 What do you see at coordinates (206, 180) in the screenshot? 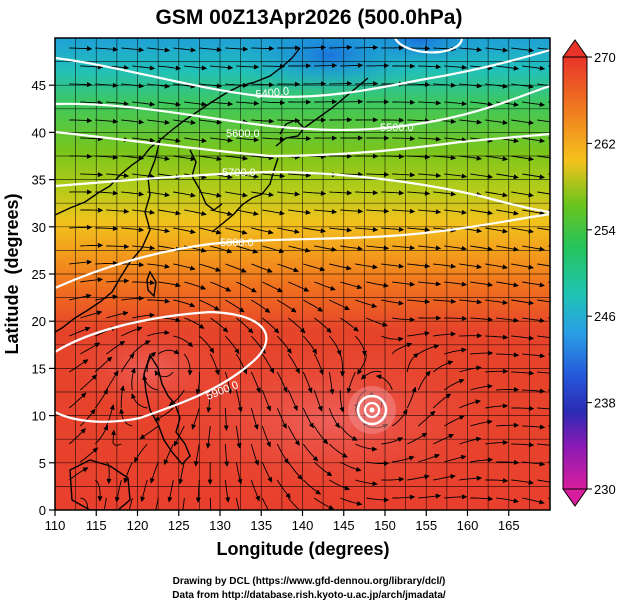
I see `coast-korea` at bounding box center [206, 180].